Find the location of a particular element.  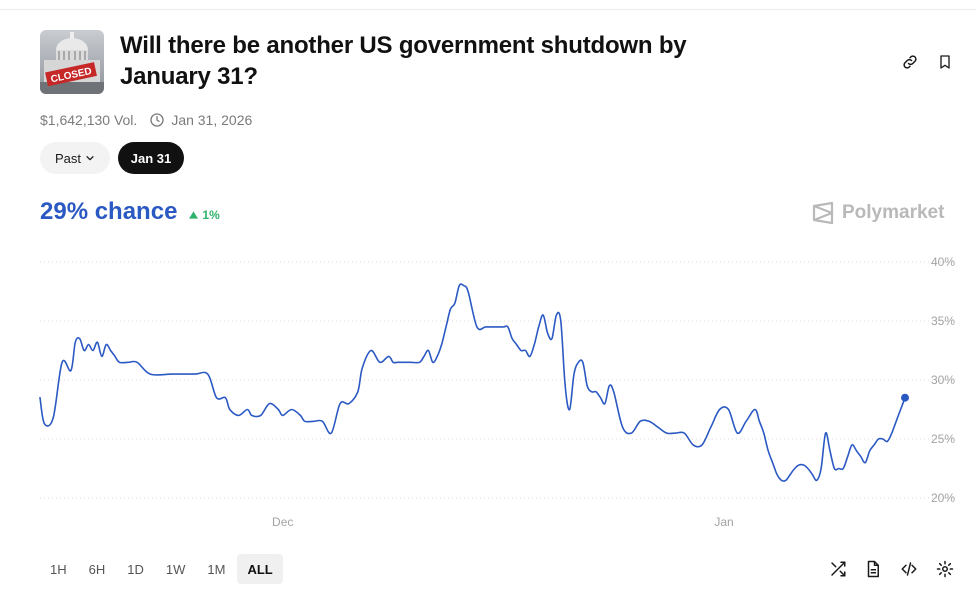

document-button is located at coordinates (873, 569).